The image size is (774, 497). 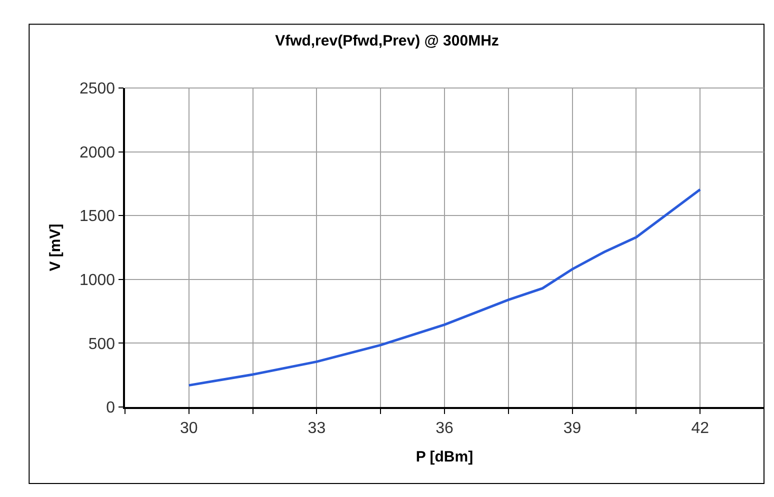 What do you see at coordinates (572, 428) in the screenshot?
I see `x-tick-label: 39` at bounding box center [572, 428].